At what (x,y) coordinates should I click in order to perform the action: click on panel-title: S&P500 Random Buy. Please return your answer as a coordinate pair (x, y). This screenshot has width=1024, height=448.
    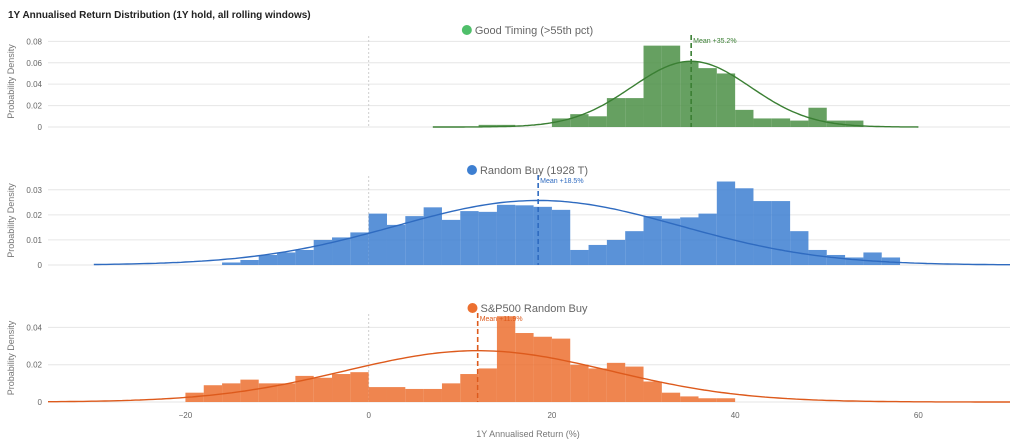
    Looking at the image, I should click on (534, 309).